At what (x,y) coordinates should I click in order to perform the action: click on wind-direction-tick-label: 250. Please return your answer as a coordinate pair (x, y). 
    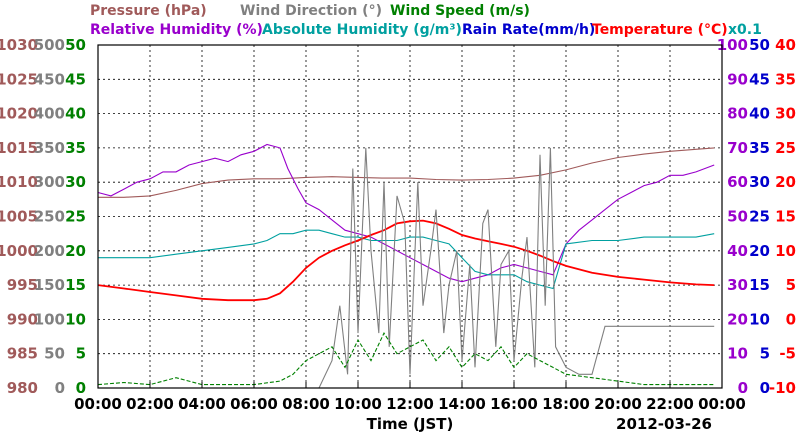
    Looking at the image, I should click on (49, 217).